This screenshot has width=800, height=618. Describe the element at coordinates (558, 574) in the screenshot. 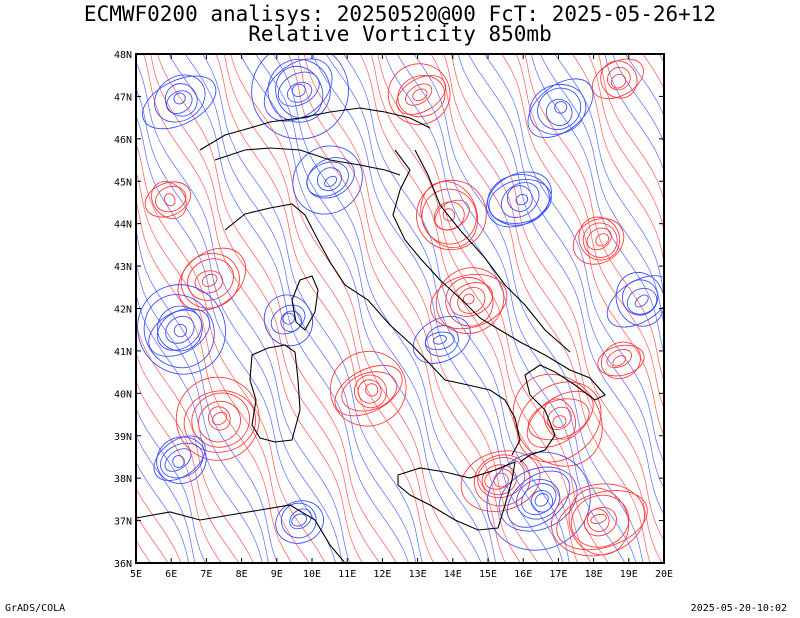

I see `lon-label: 17E` at that location.